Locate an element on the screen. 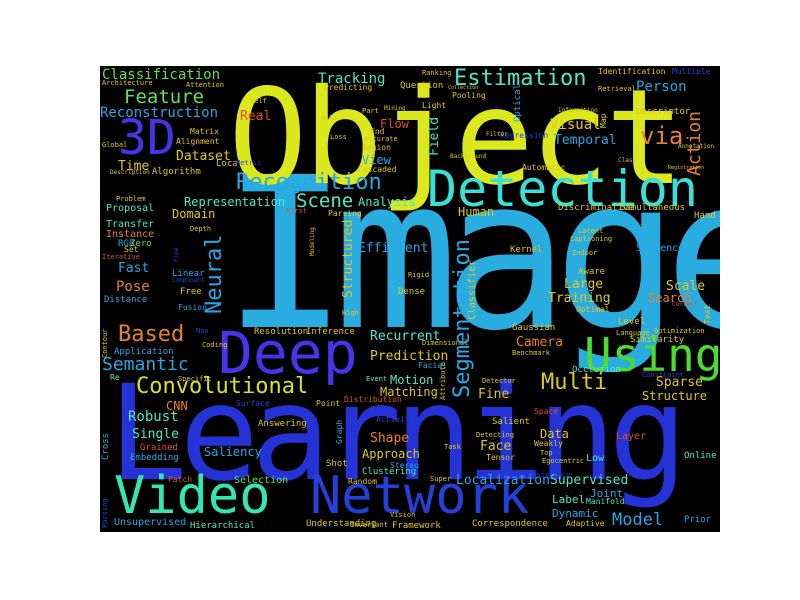  word-occlusion: Occlusion is located at coordinates (596, 370).